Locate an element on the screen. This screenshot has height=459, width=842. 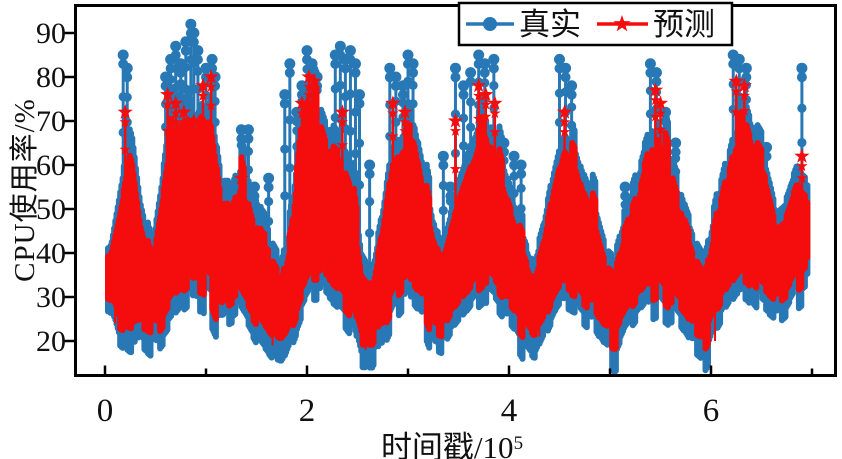
x-tick-label: 2 is located at coordinates (307, 411).